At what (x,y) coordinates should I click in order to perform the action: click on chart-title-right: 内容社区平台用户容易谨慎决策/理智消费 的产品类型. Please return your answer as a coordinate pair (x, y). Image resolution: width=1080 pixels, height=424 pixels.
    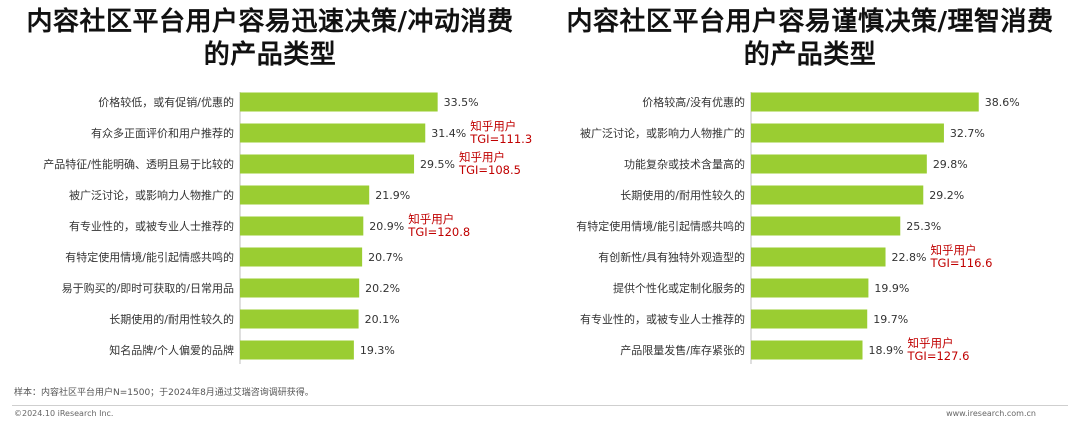
    Looking at the image, I should click on (810, 38).